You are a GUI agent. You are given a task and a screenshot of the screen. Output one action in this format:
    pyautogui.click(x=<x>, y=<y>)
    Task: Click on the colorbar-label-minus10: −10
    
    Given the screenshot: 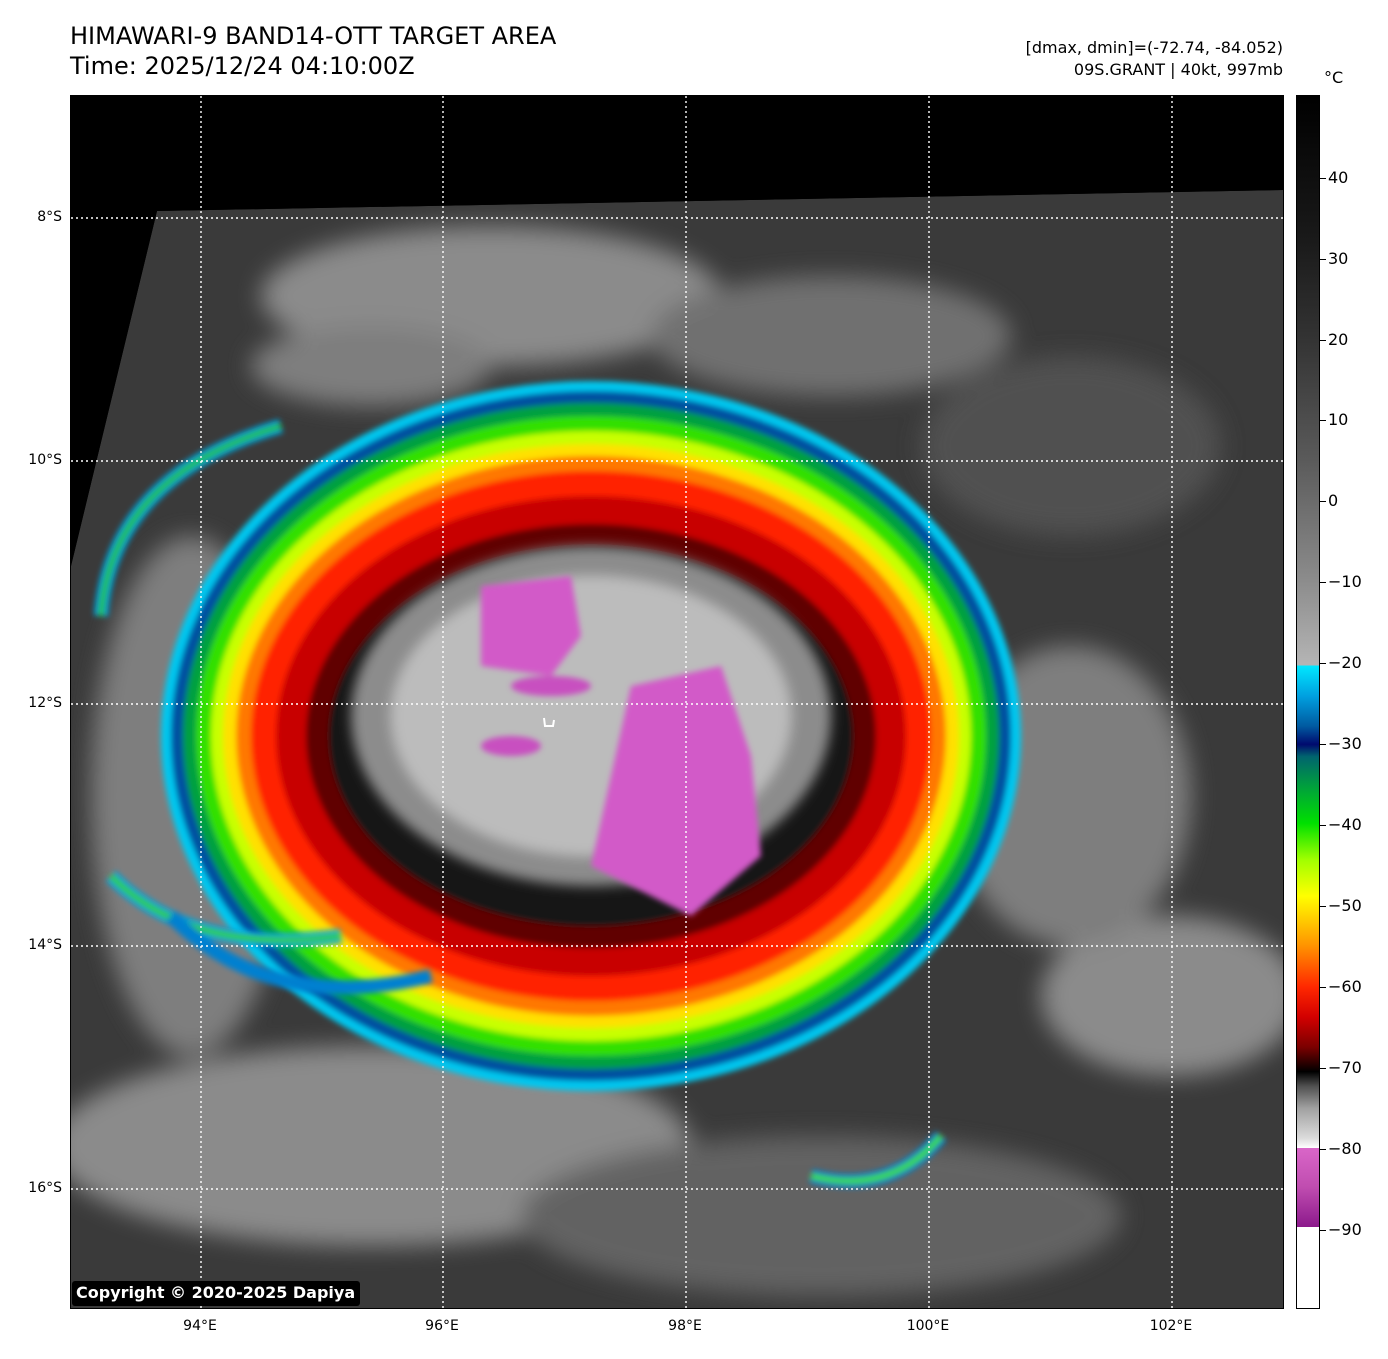 What is the action you would take?
    pyautogui.click(x=1345, y=581)
    